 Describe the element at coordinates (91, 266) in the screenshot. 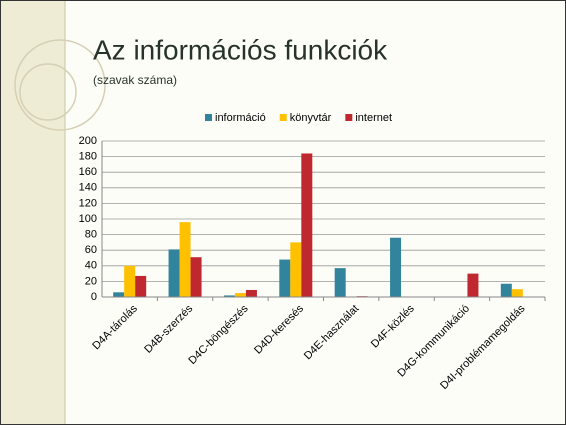

I see `y-tick-label: 40` at that location.